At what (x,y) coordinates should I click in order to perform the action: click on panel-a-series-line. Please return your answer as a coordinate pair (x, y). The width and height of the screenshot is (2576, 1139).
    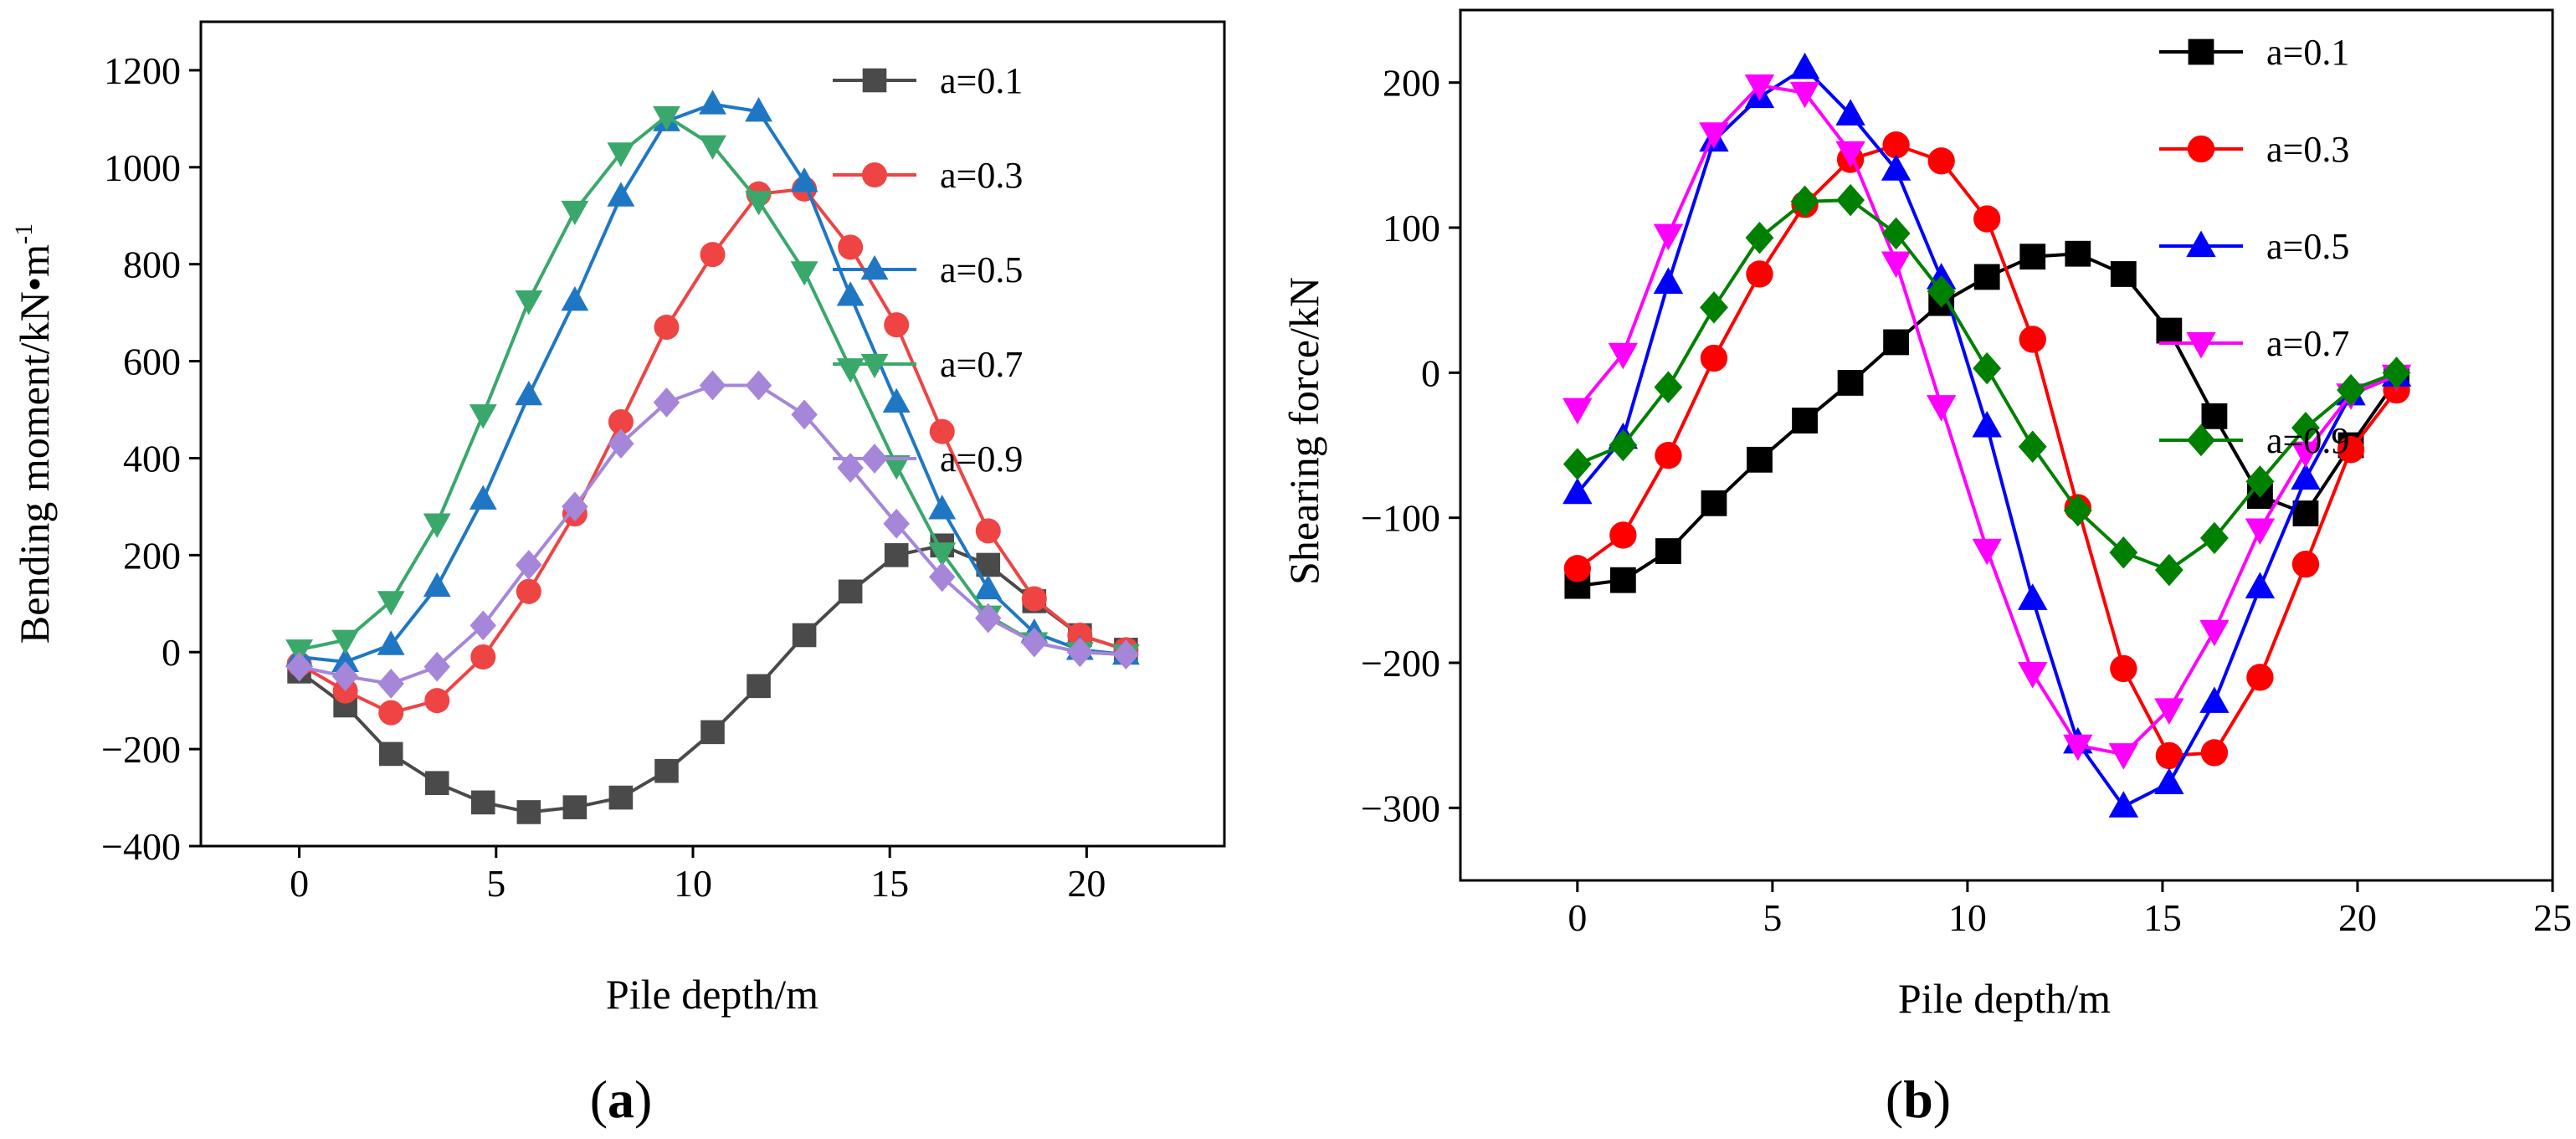
    Looking at the image, I should click on (712, 534).